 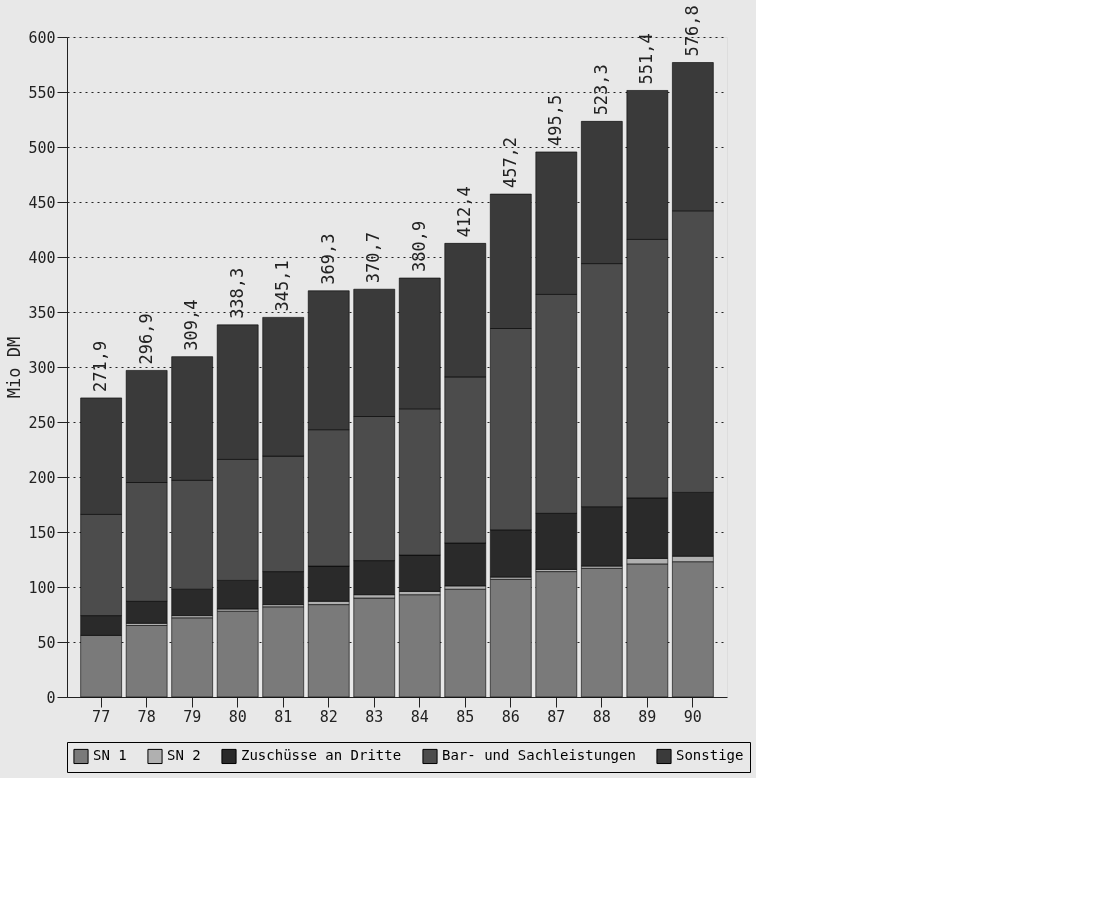 I want to click on total-label: 345,1, so click(x=282, y=286).